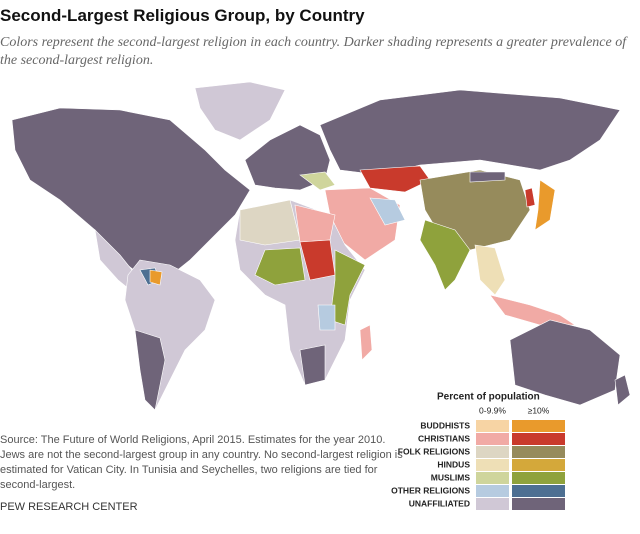 This screenshot has height=534, width=640. Describe the element at coordinates (439, 503) in the screenshot. I see `legend-label: UNAFFILIATED` at that location.